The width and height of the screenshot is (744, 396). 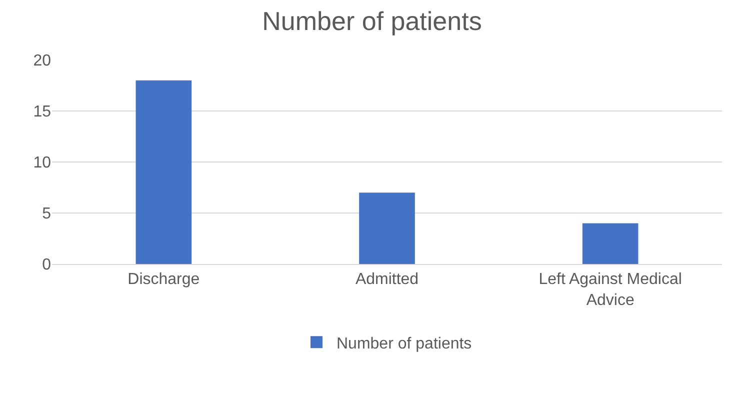 What do you see at coordinates (42, 61) in the screenshot?
I see `y-tick-label: 20` at bounding box center [42, 61].